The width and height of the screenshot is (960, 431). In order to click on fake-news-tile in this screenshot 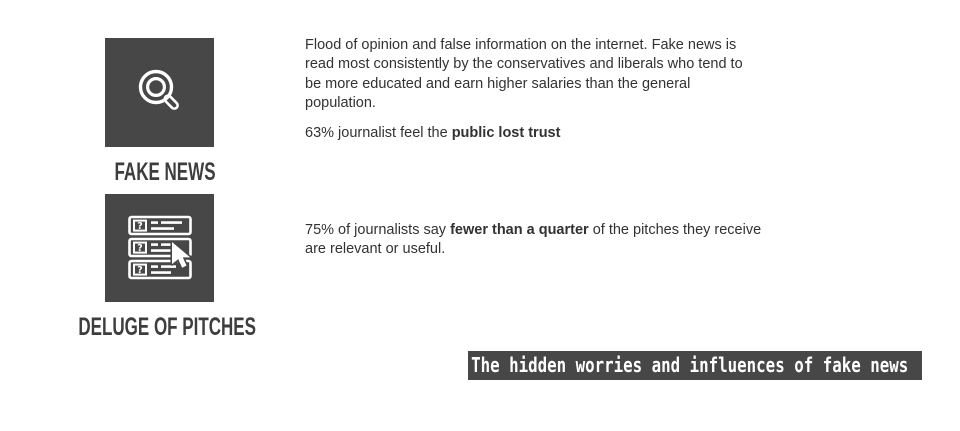, I will do `click(159, 92)`.